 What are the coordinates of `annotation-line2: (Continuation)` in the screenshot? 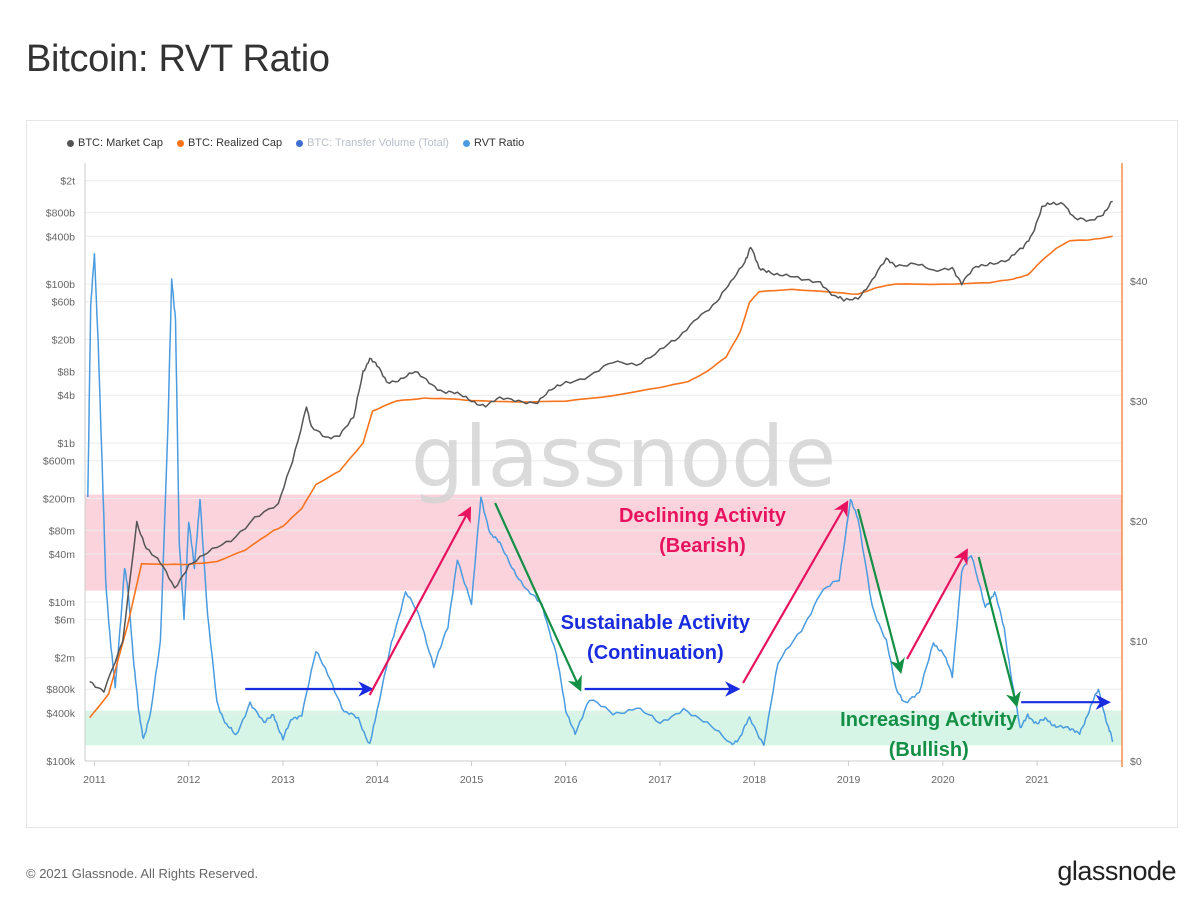 It's located at (655, 653).